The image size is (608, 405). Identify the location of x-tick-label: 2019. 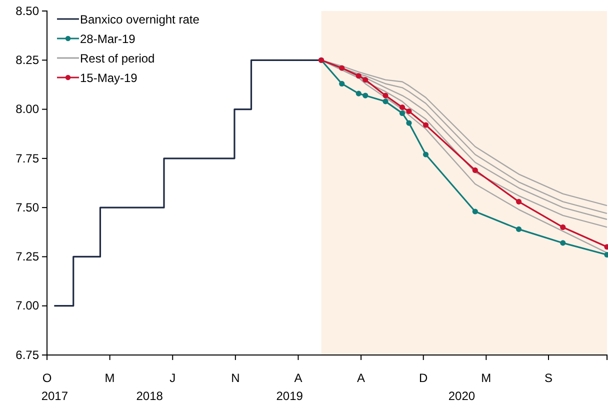
(290, 396).